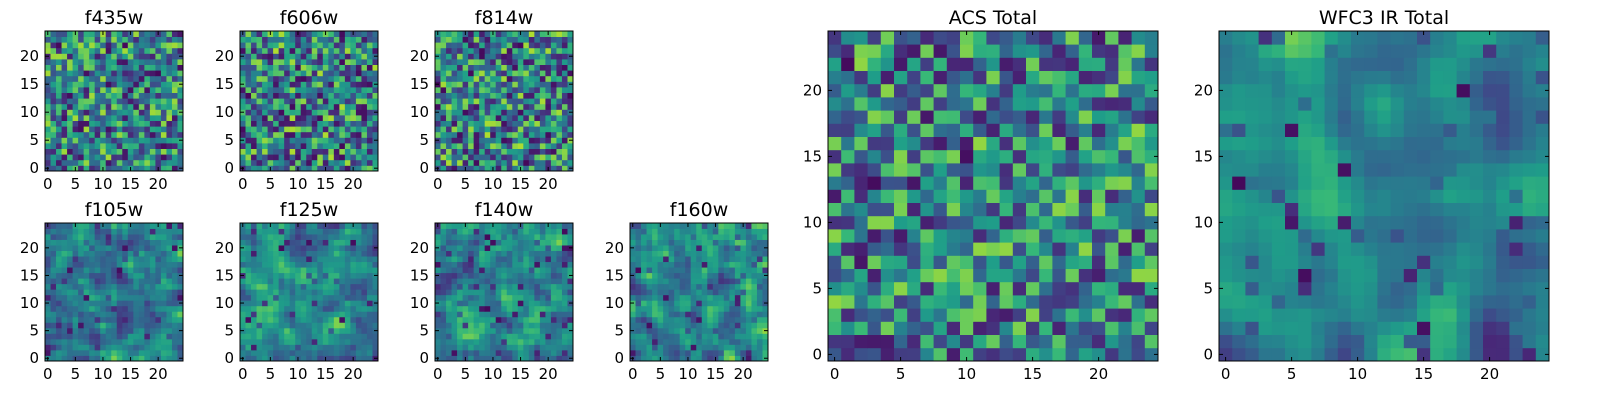  What do you see at coordinates (309, 210) in the screenshot?
I see `panel-title: f125w` at bounding box center [309, 210].